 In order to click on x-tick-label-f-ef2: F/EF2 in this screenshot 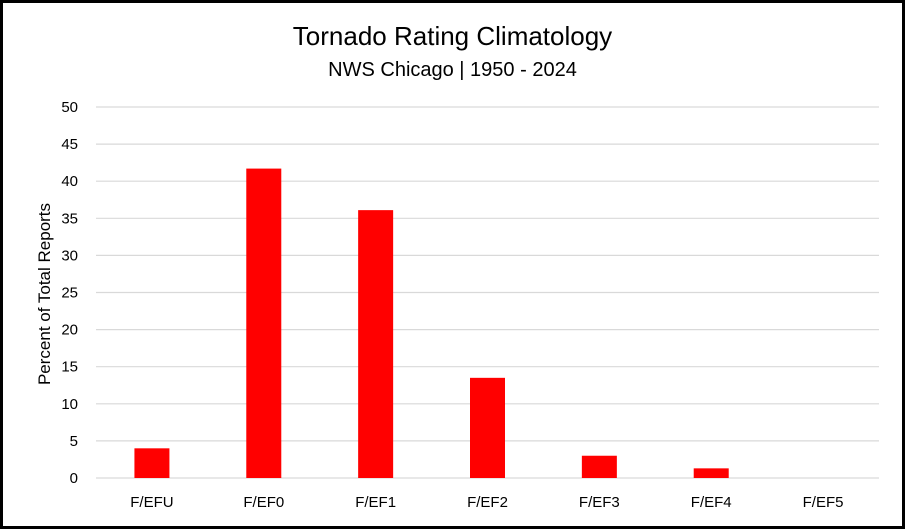, I will do `click(487, 502)`.